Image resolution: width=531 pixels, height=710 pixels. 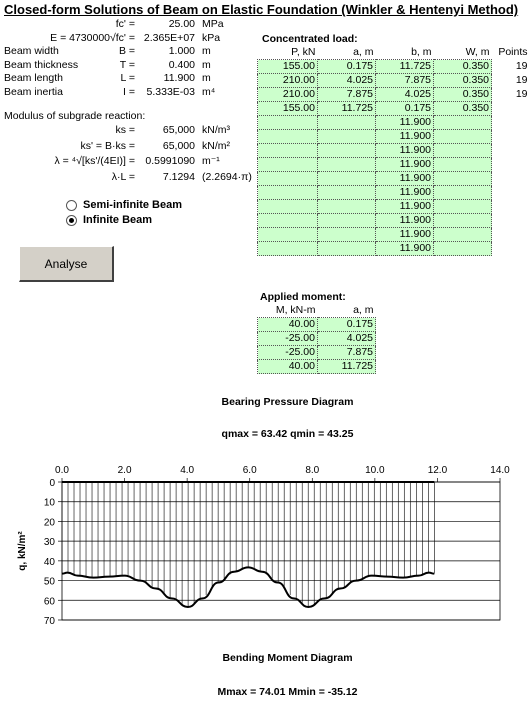 What do you see at coordinates (71, 220) in the screenshot?
I see `infinite-radio` at bounding box center [71, 220].